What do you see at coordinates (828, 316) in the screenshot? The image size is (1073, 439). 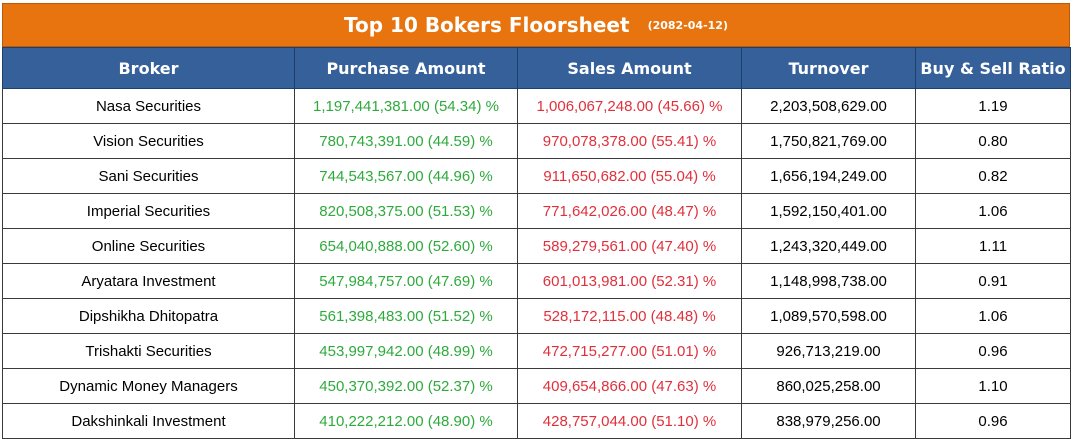 I see `turnover-cell: 1,089,570,598.00` at bounding box center [828, 316].